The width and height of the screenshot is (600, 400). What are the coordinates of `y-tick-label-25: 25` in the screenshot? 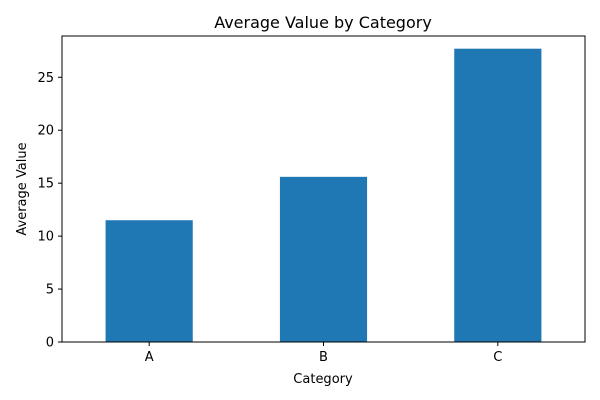 It's located at (45, 78).